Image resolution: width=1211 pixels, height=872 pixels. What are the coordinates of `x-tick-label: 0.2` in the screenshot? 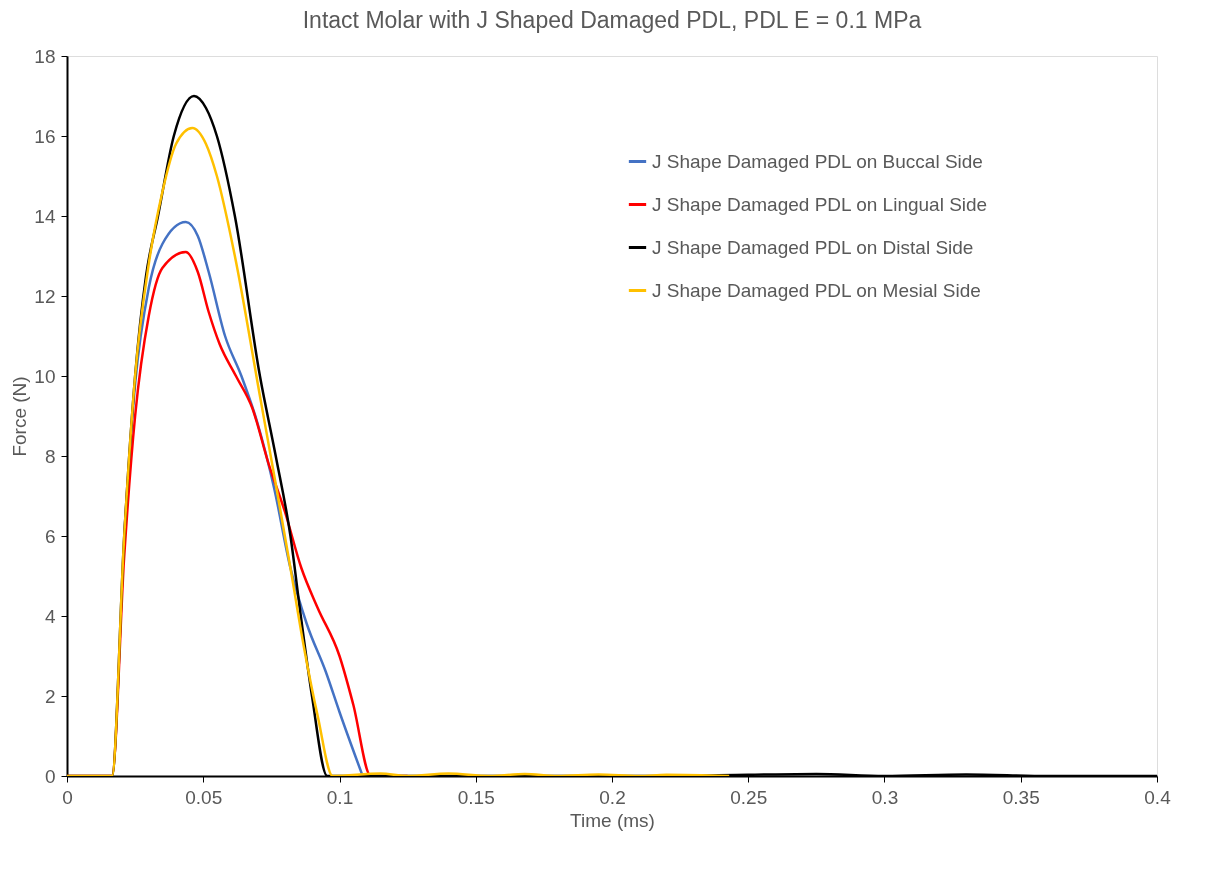 It's located at (612, 797).